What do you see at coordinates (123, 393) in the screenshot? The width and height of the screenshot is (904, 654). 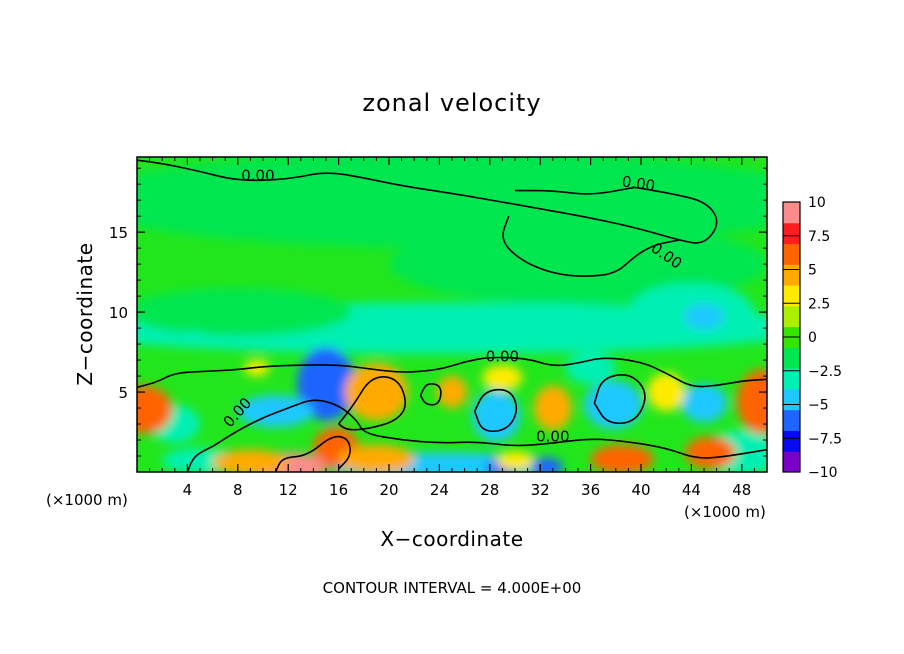 I see `y-tick-label: 5` at bounding box center [123, 393].